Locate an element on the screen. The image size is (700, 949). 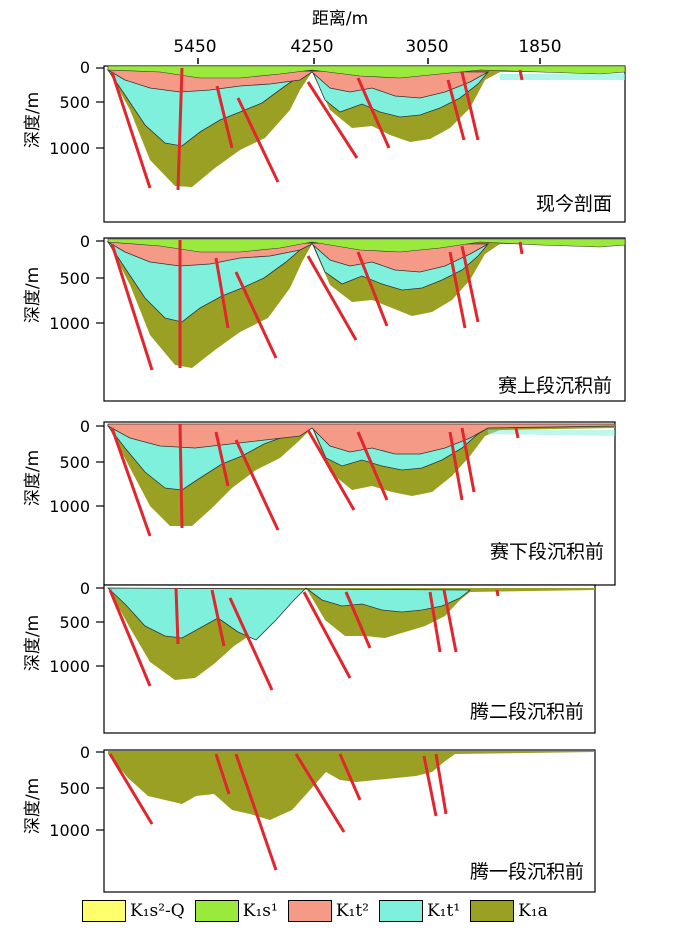
distance-tick: 5450 is located at coordinates (194, 47).